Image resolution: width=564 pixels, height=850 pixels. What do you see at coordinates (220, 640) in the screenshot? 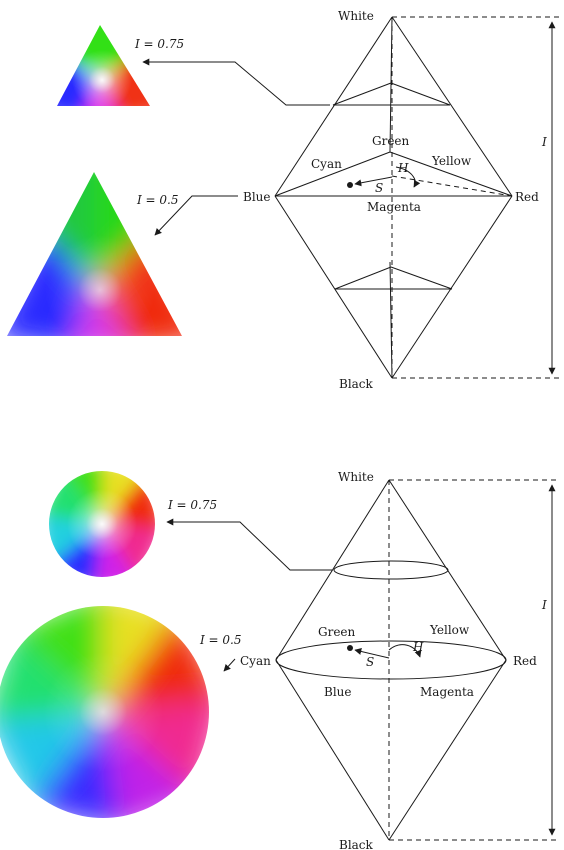
I see `label-slice-middle-bottom: I = 0.5` at bounding box center [220, 640].